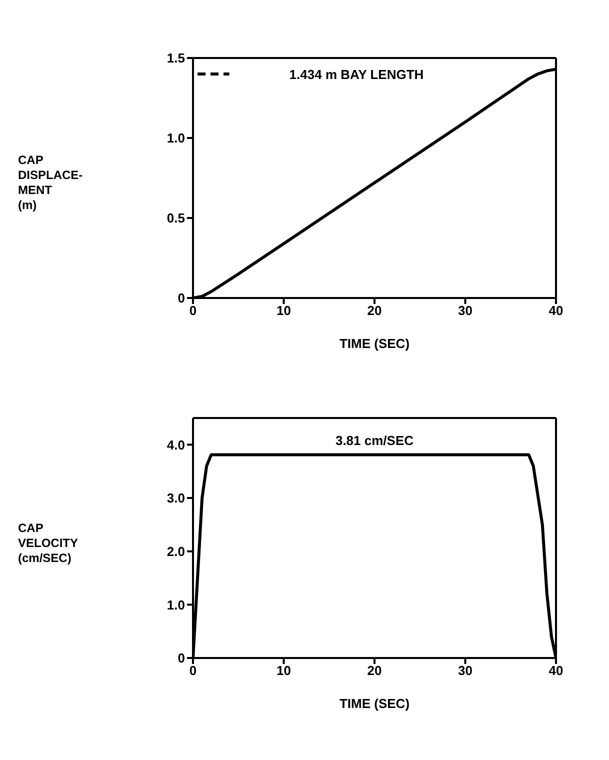  Describe the element at coordinates (356, 74) in the screenshot. I see `ref-line-label: 1.434 m BAY LENGTH` at that location.